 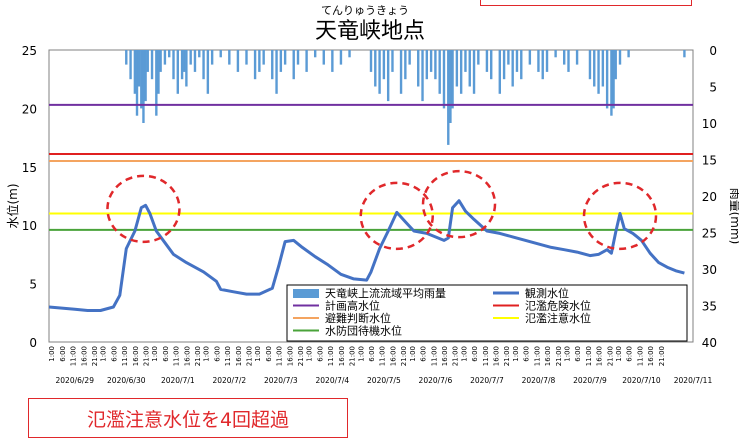 What do you see at coordinates (713, 51) in the screenshot?
I see `y2-tick-label: 0` at bounding box center [713, 51].